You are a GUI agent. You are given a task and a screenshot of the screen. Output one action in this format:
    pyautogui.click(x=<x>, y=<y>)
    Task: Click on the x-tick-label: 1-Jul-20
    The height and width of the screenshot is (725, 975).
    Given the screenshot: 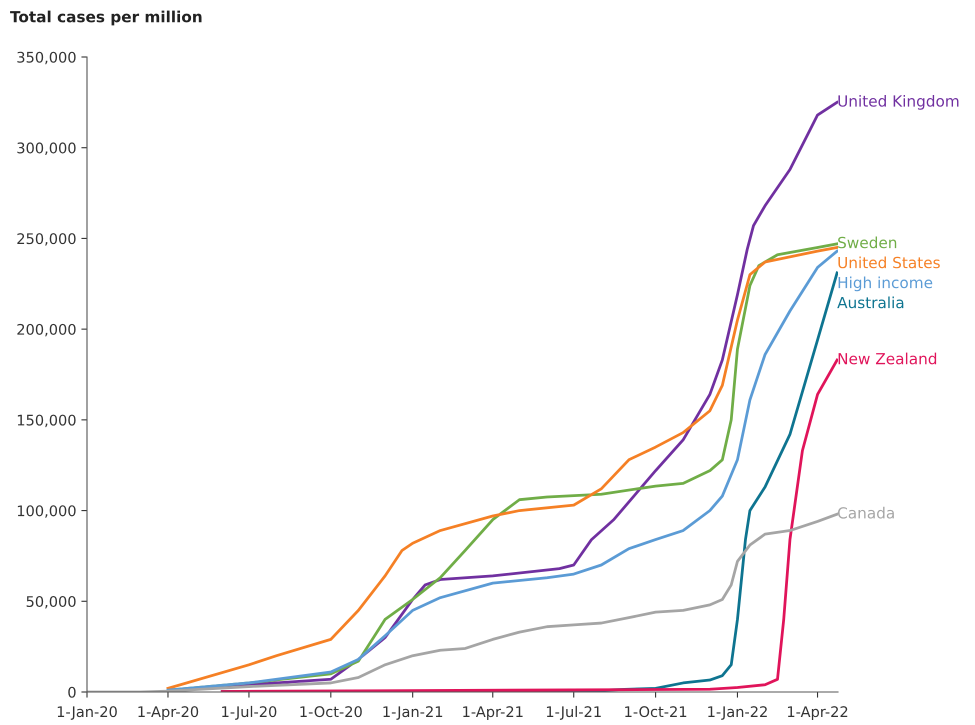 What is the action you would take?
    pyautogui.click(x=249, y=713)
    